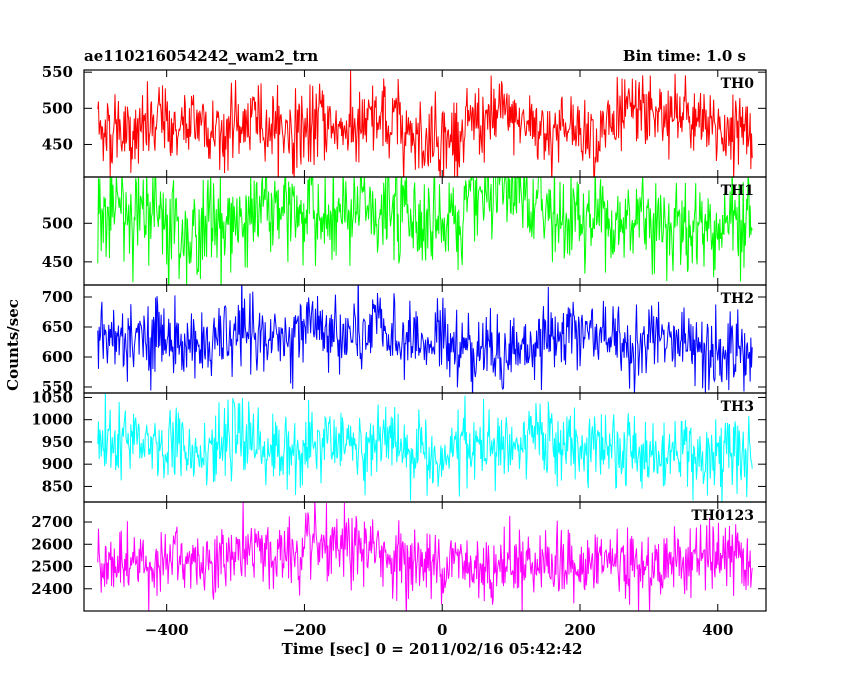  Describe the element at coordinates (52, 567) in the screenshot. I see `y-tick-label: 2500` at that location.